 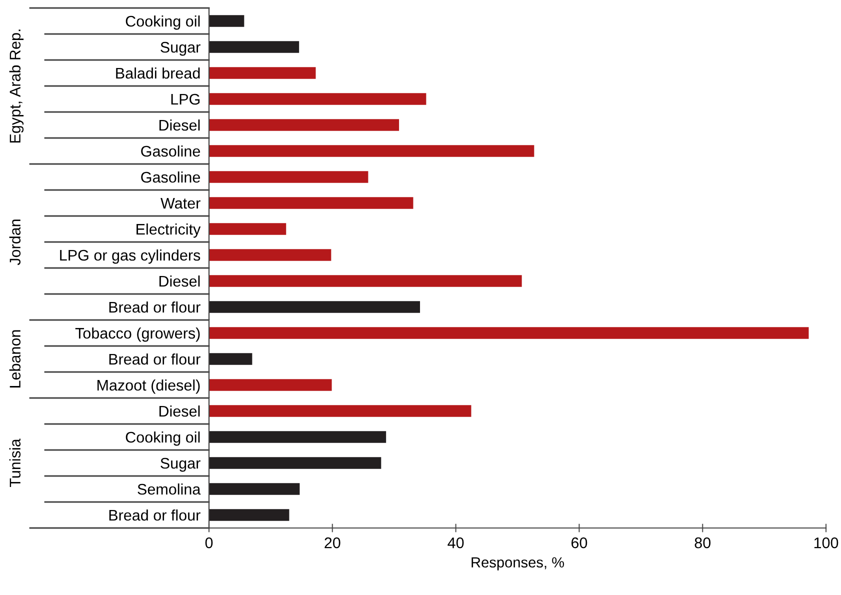 I want to click on y-tick-label: Electricity, so click(x=168, y=230).